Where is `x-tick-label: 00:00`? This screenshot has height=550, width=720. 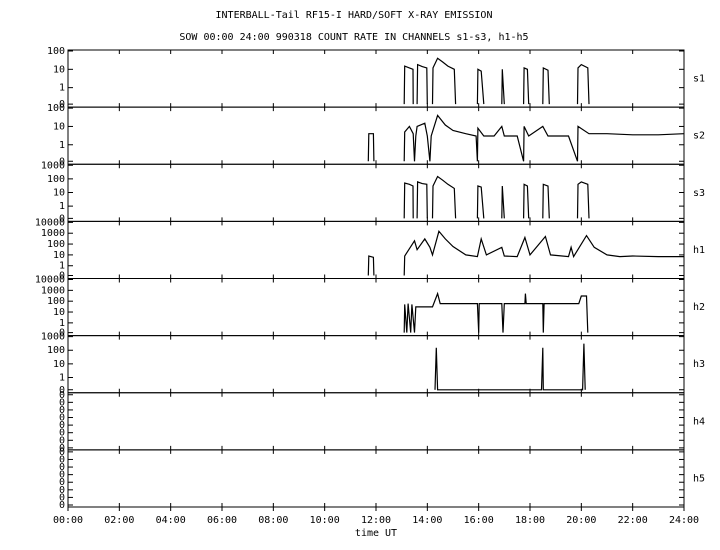 x-tick-label: 00:00 is located at coordinates (68, 520).